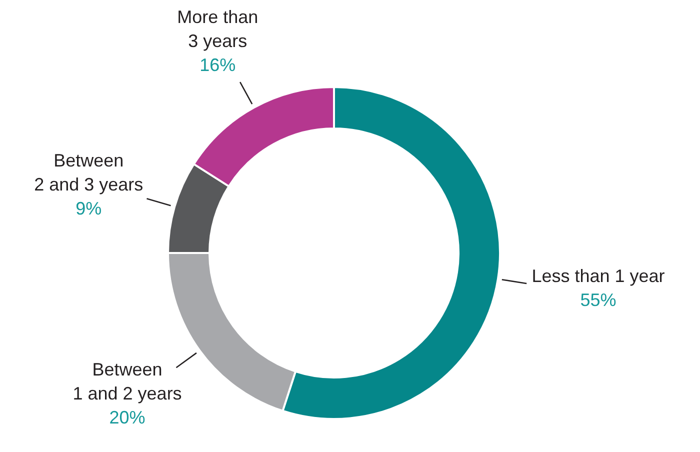  I want to click on data-label: 20%, so click(127, 418).